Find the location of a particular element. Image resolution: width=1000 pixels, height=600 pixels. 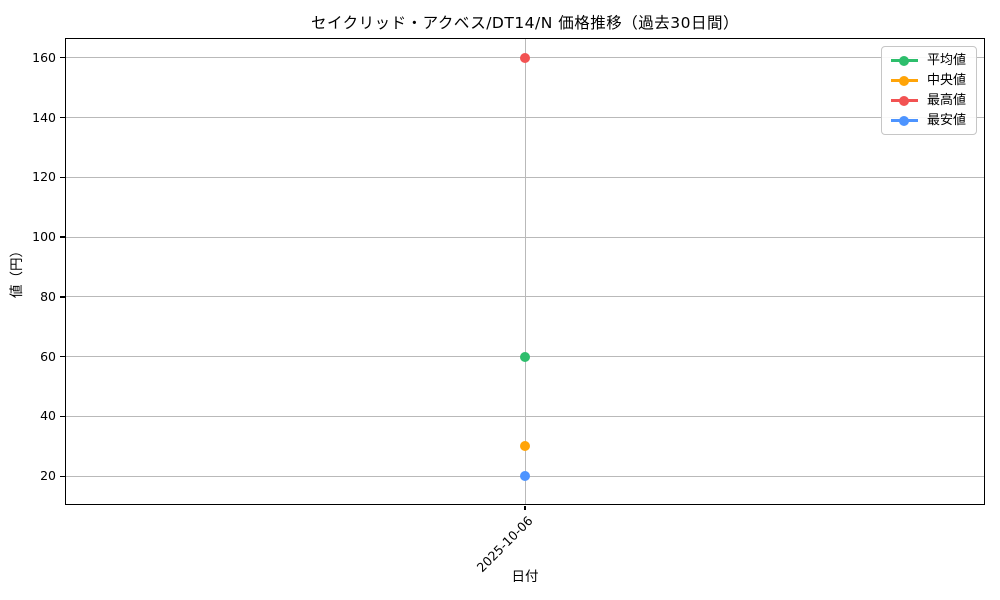

legend-label: 最高値 is located at coordinates (946, 100).